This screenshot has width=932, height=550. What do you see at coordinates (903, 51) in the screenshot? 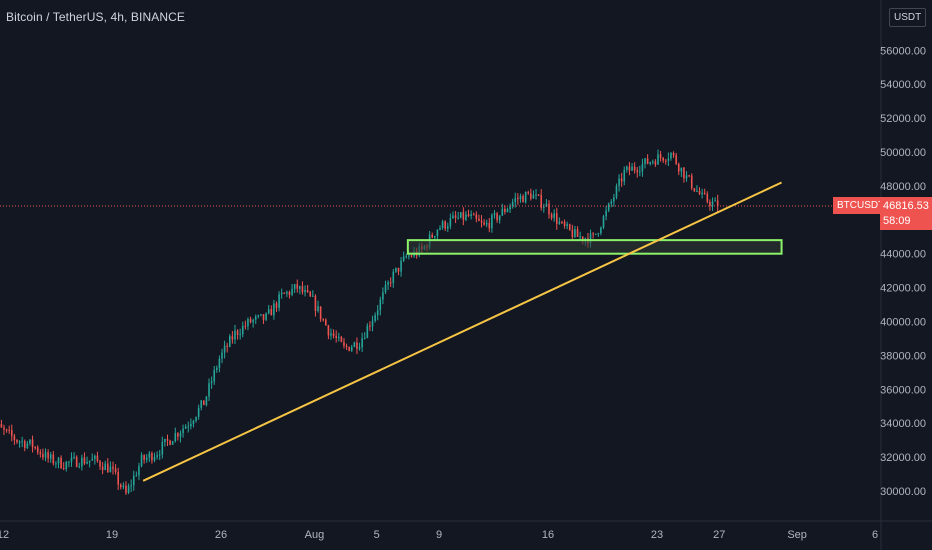
I see `y-tick-label: 56000.00` at bounding box center [903, 51].